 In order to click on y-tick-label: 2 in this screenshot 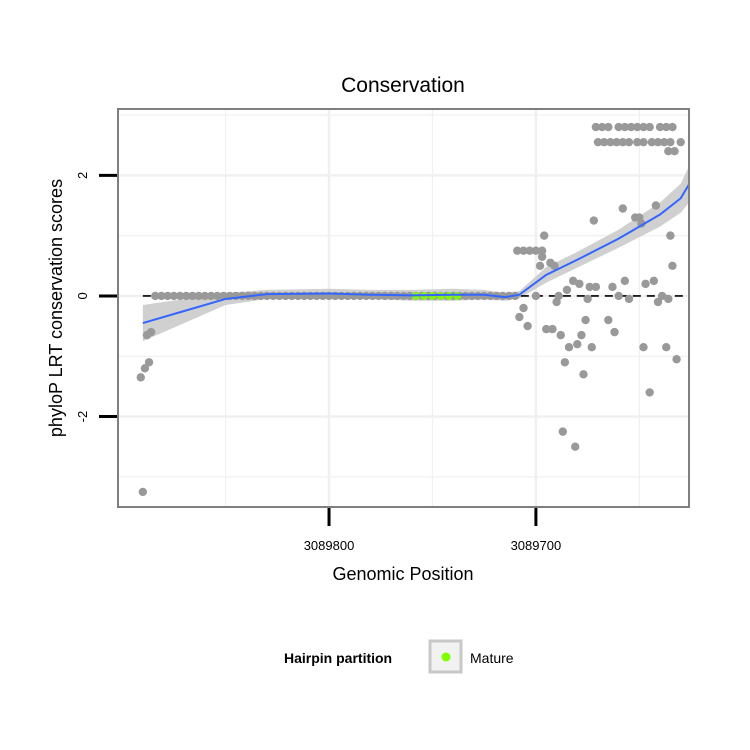, I will do `click(82, 175)`.